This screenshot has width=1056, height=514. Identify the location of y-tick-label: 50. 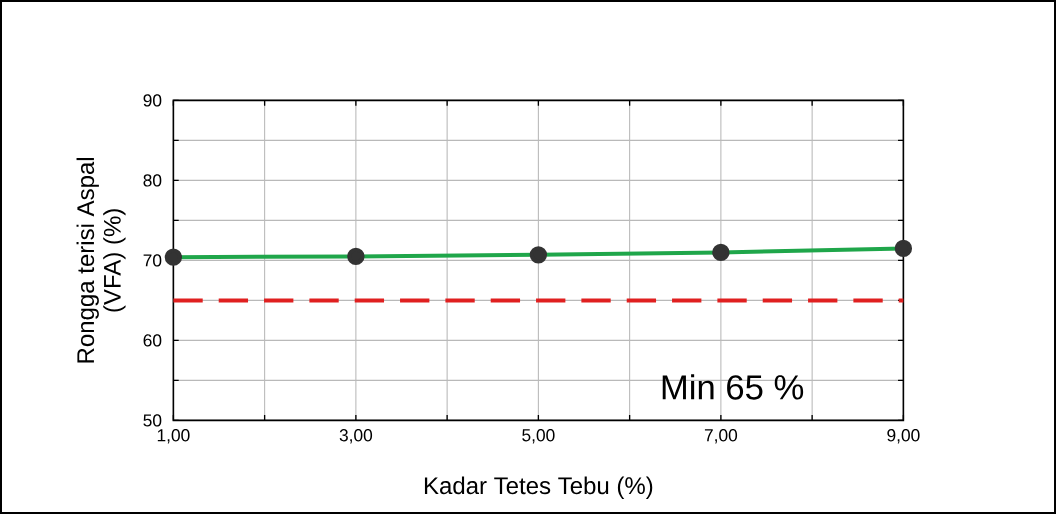
(152, 420).